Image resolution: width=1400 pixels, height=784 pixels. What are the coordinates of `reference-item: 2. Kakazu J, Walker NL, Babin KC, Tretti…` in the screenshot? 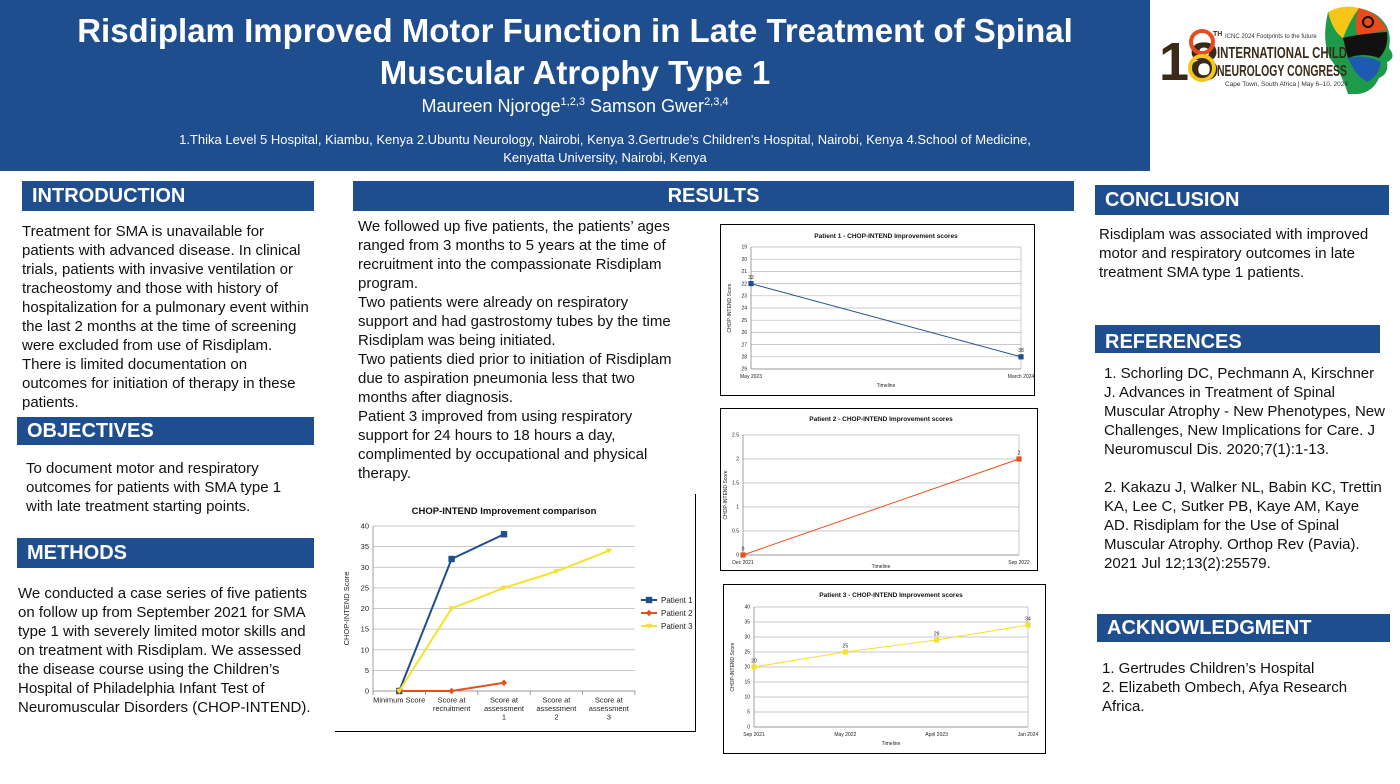 It's located at (1243, 525).